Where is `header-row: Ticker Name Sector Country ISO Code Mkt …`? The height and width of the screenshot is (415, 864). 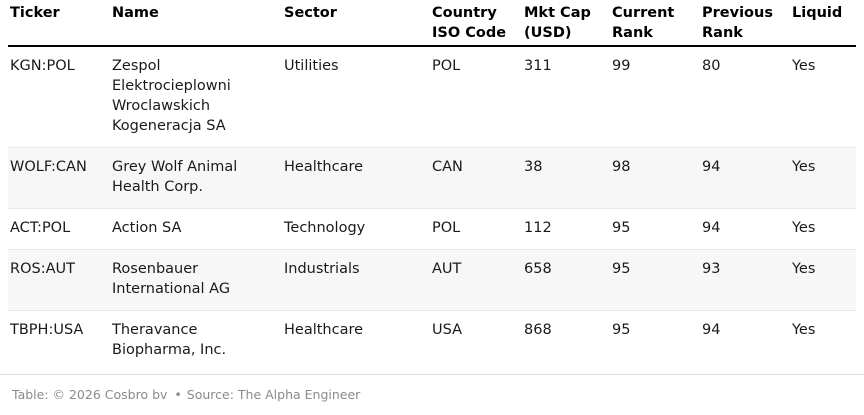
header-row: Ticker Name Sector Country ISO Code Mkt … is located at coordinates (432, 23).